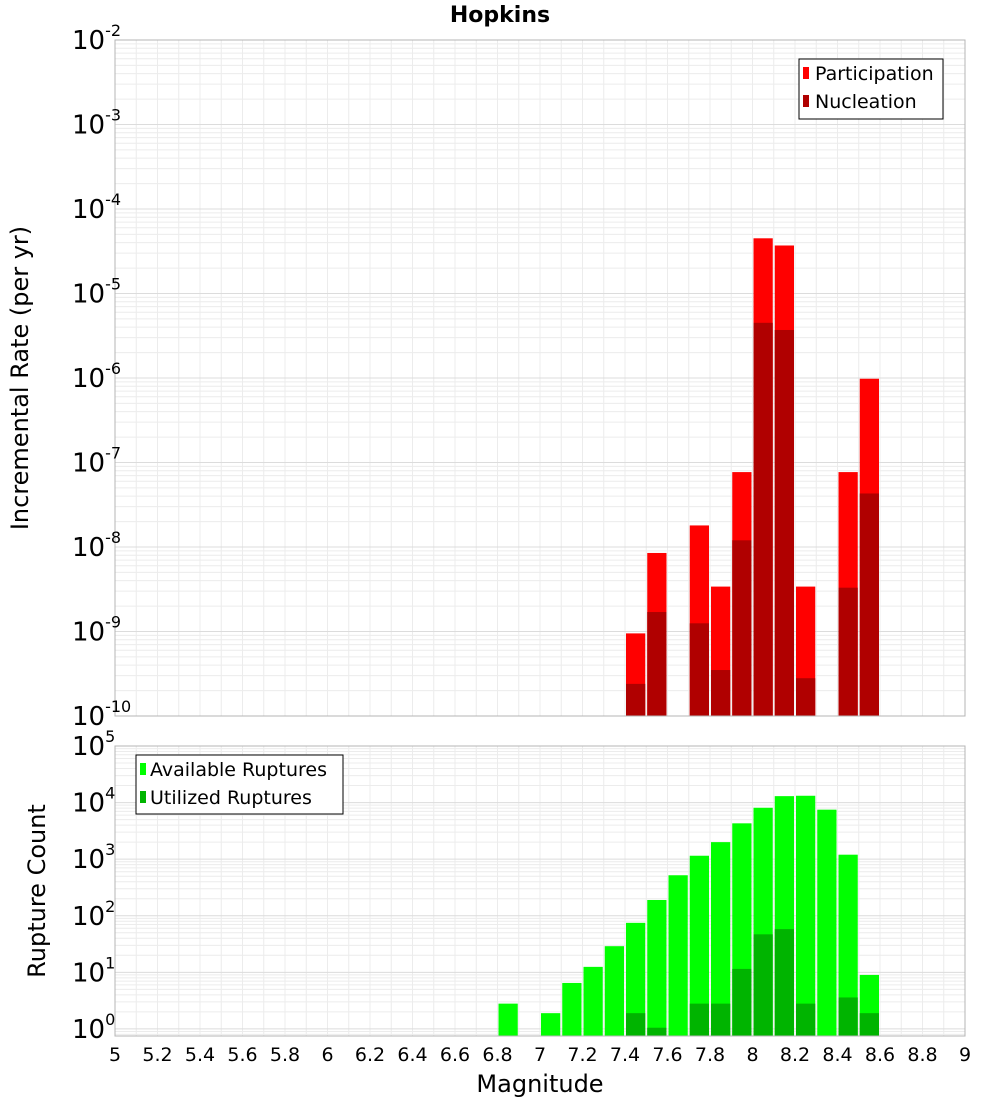 This screenshot has width=1000, height=1100. What do you see at coordinates (285, 1055) in the screenshot?
I see `x-tick-label: 5.8` at bounding box center [285, 1055].